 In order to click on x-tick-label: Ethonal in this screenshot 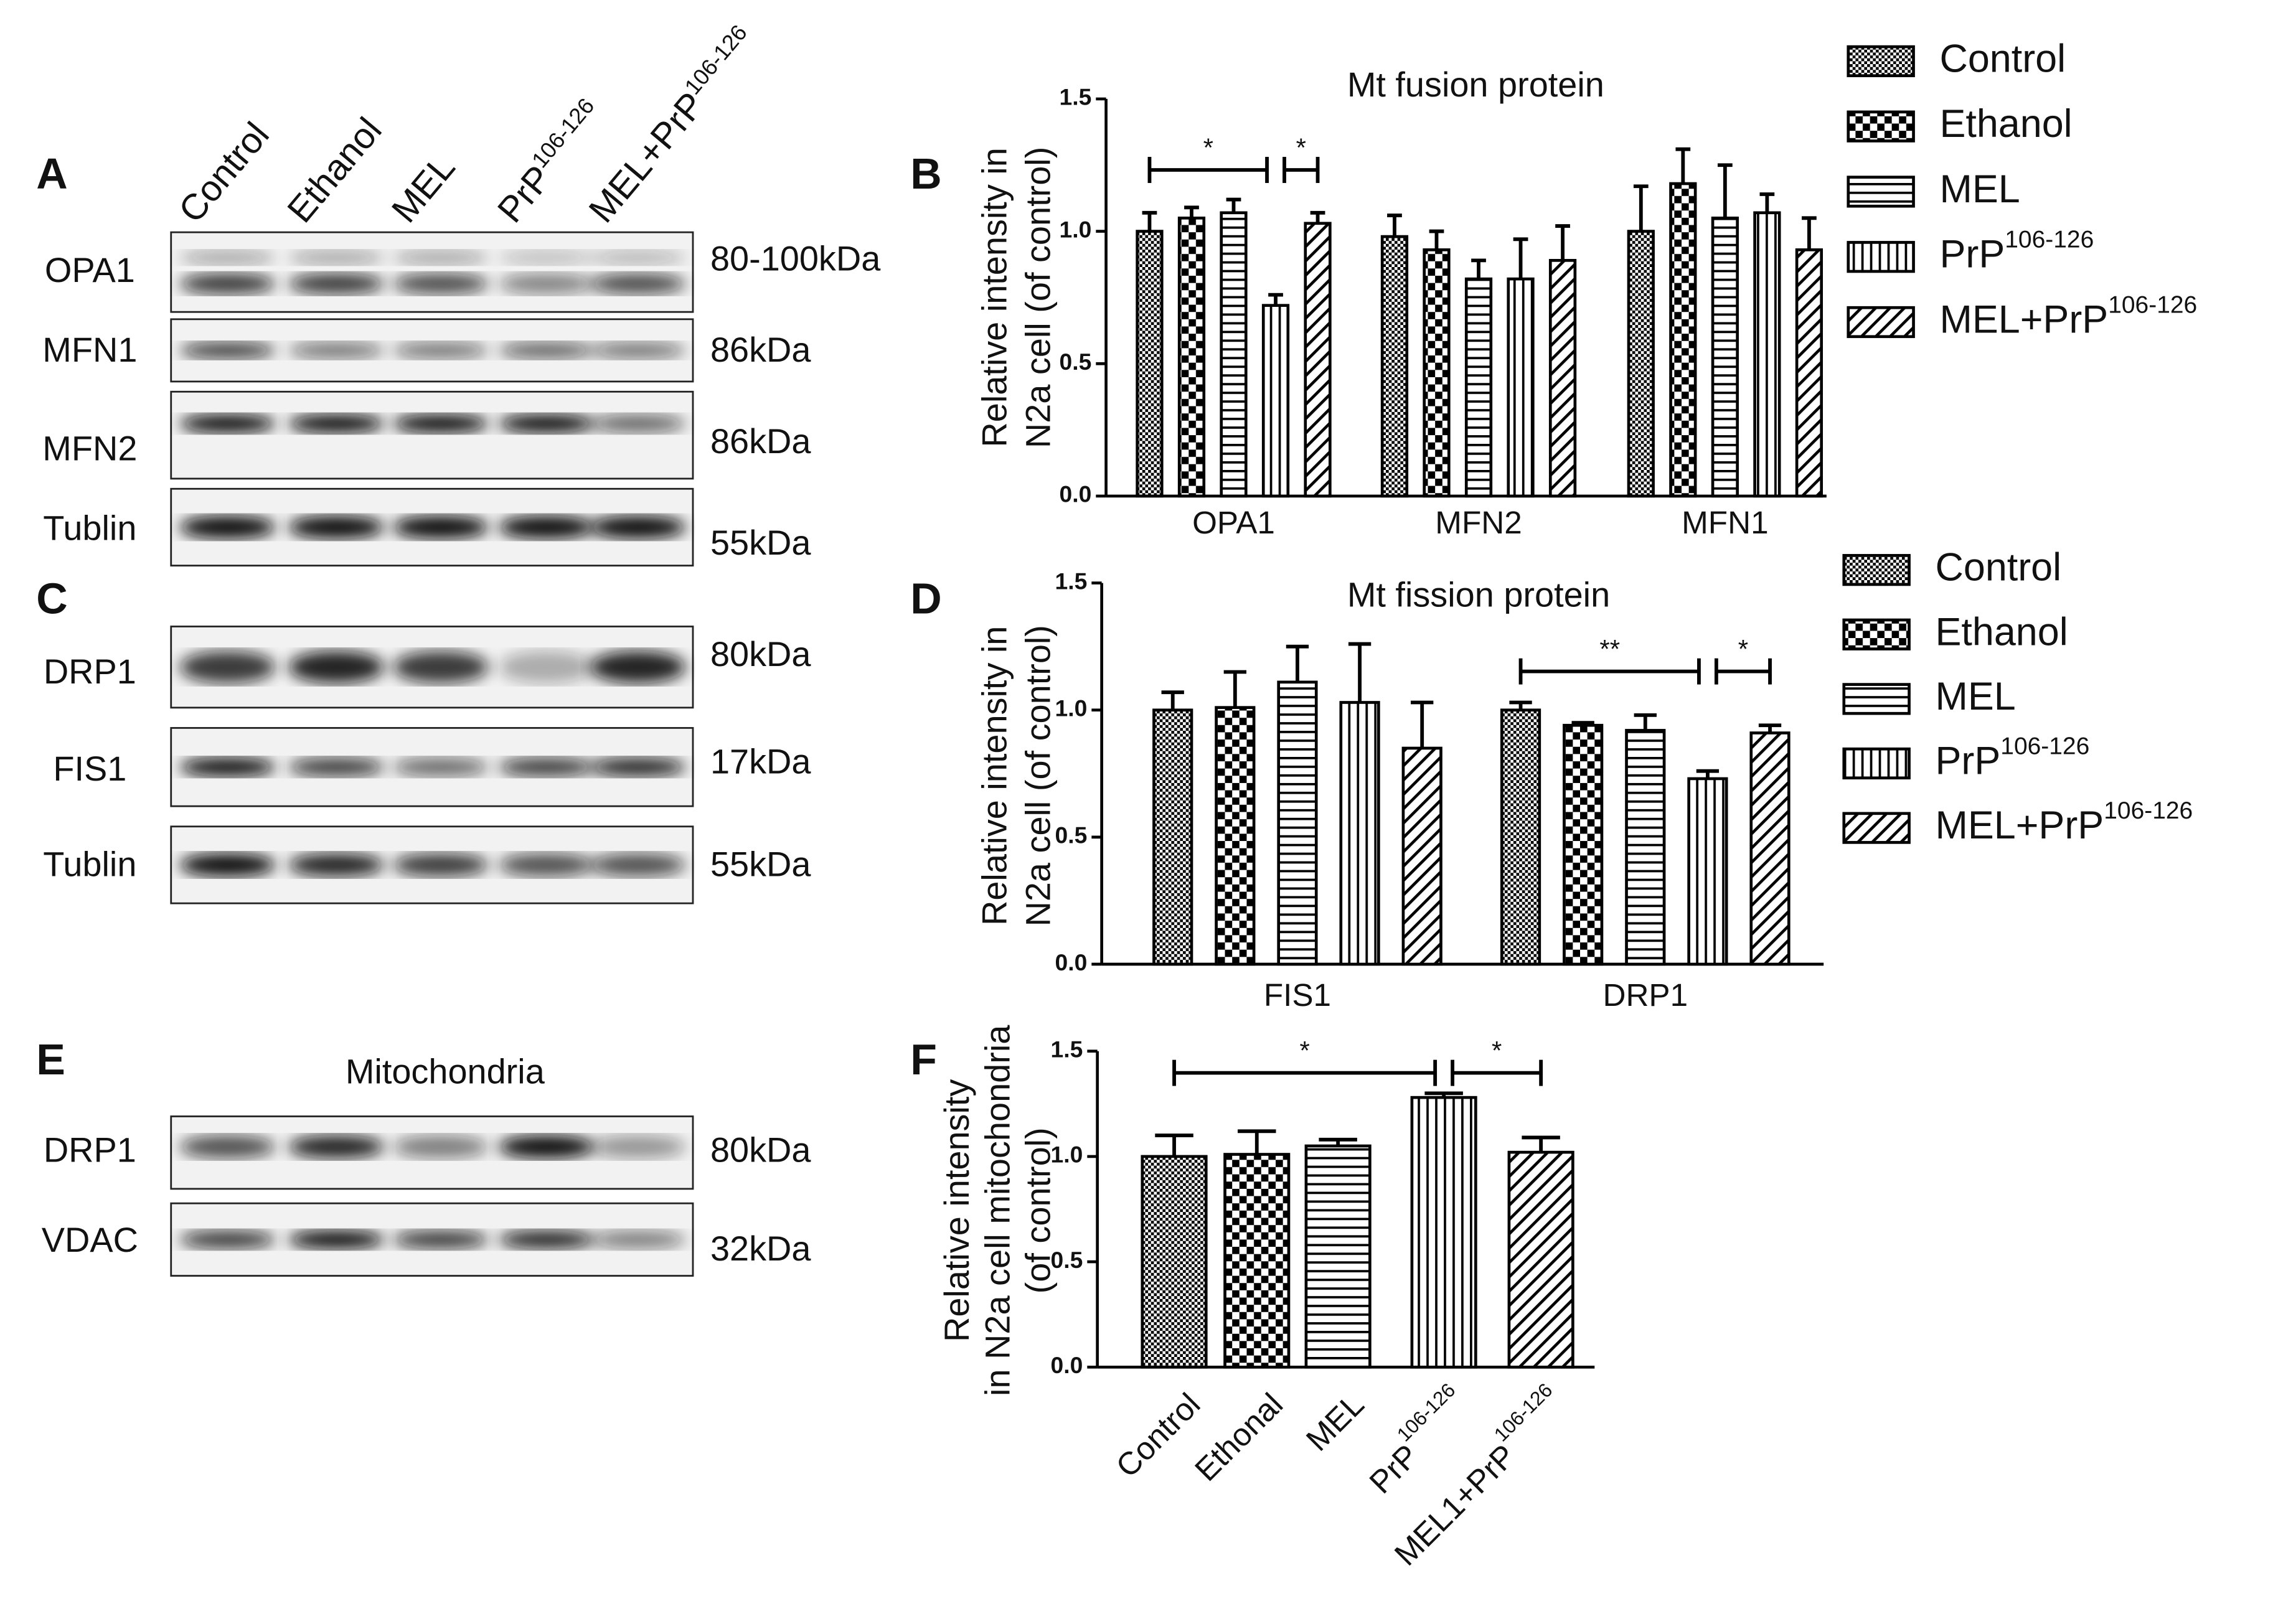, I will do `click(1238, 1437)`.